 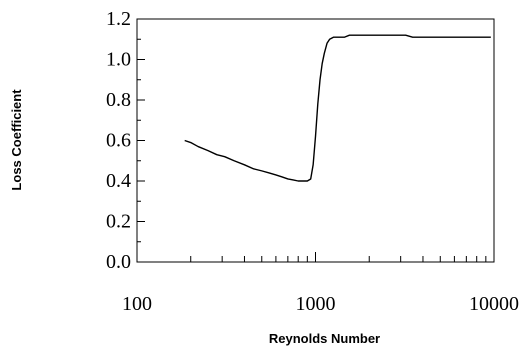 I want to click on y-tick-label: 0.0, so click(x=118, y=262).